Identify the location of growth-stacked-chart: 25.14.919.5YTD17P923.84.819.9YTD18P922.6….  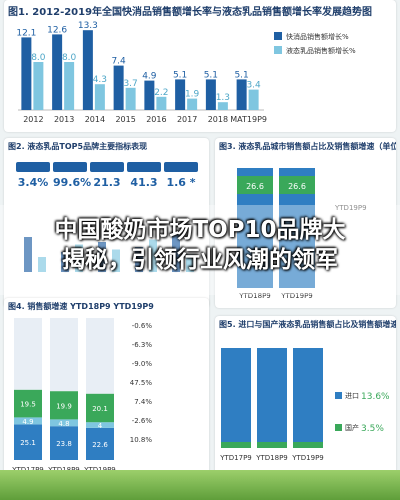
(82, 396).